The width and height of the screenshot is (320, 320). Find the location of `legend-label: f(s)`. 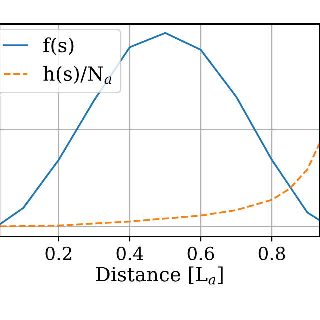

legend-label: f(s) is located at coordinates (59, 47).